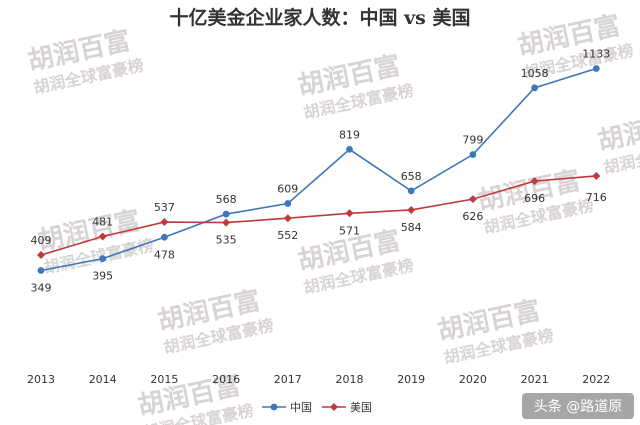 This screenshot has height=425, width=640. Describe the element at coordinates (288, 203) in the screenshot. I see `point-china-2017` at that location.